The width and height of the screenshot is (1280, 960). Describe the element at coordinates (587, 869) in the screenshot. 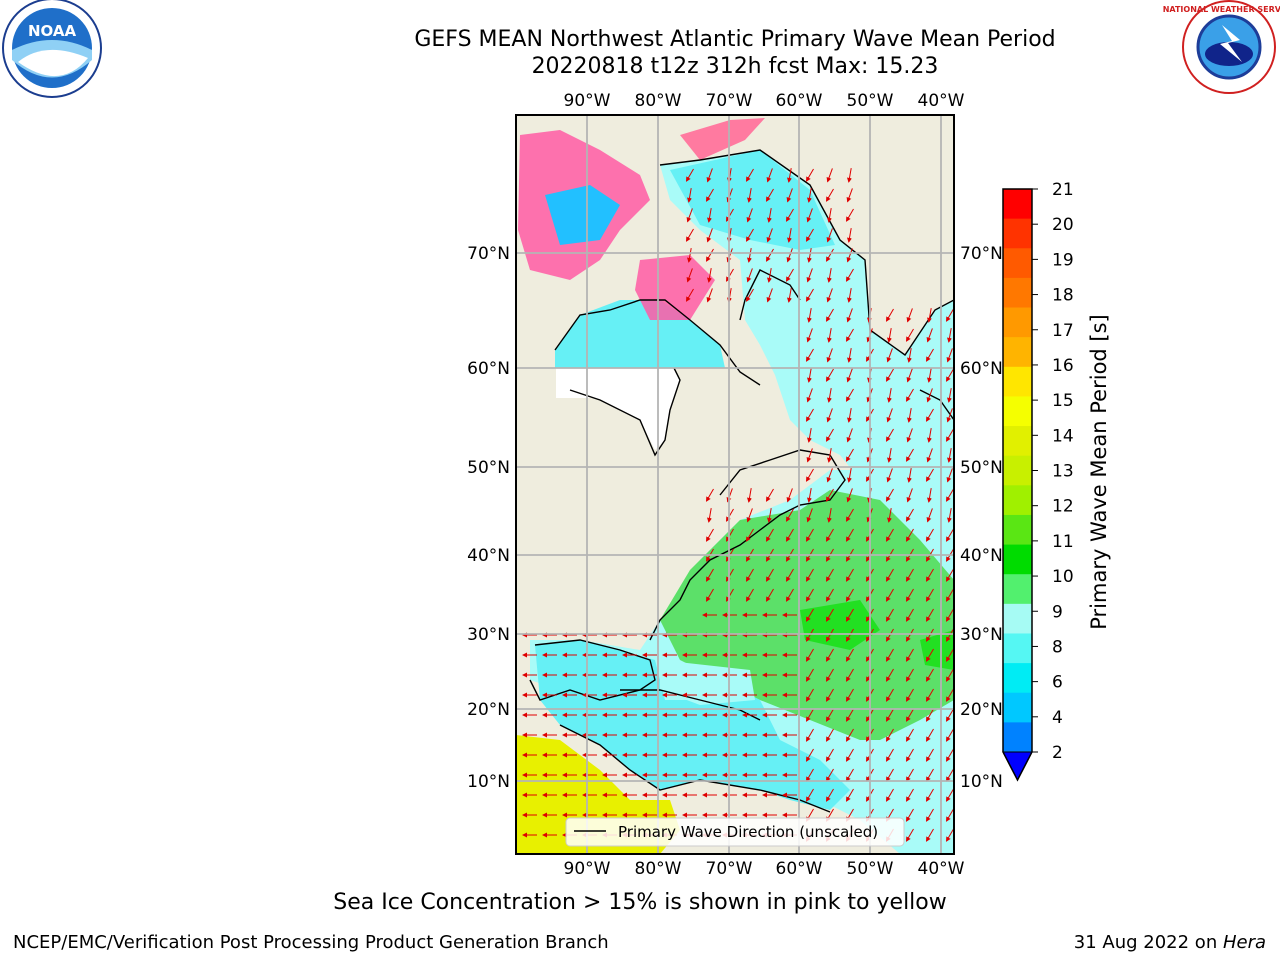

I see `lon-label-bottom: 90°W` at that location.